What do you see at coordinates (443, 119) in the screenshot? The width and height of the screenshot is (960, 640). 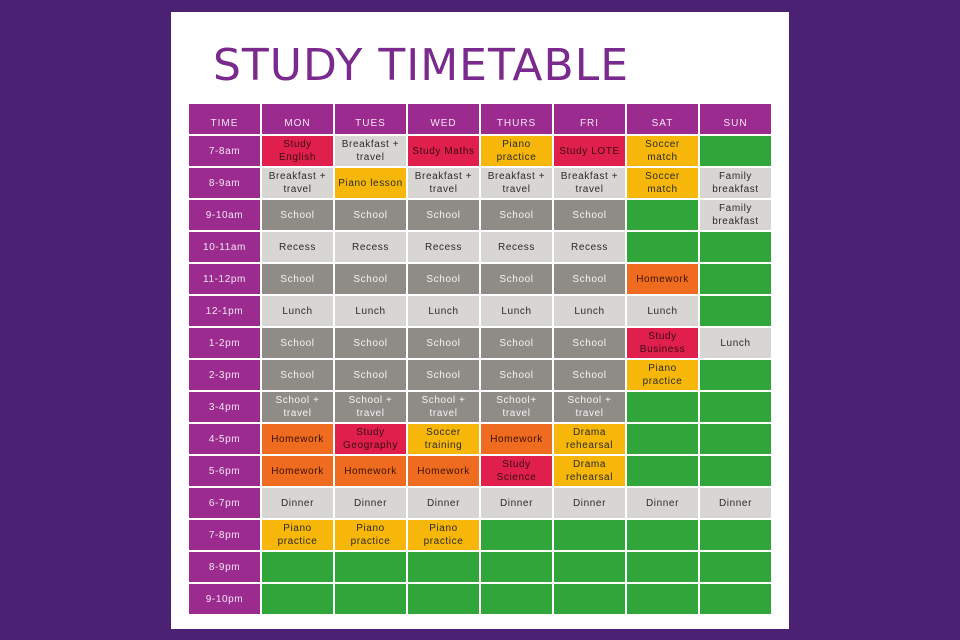 I see `header-wed: WED` at bounding box center [443, 119].